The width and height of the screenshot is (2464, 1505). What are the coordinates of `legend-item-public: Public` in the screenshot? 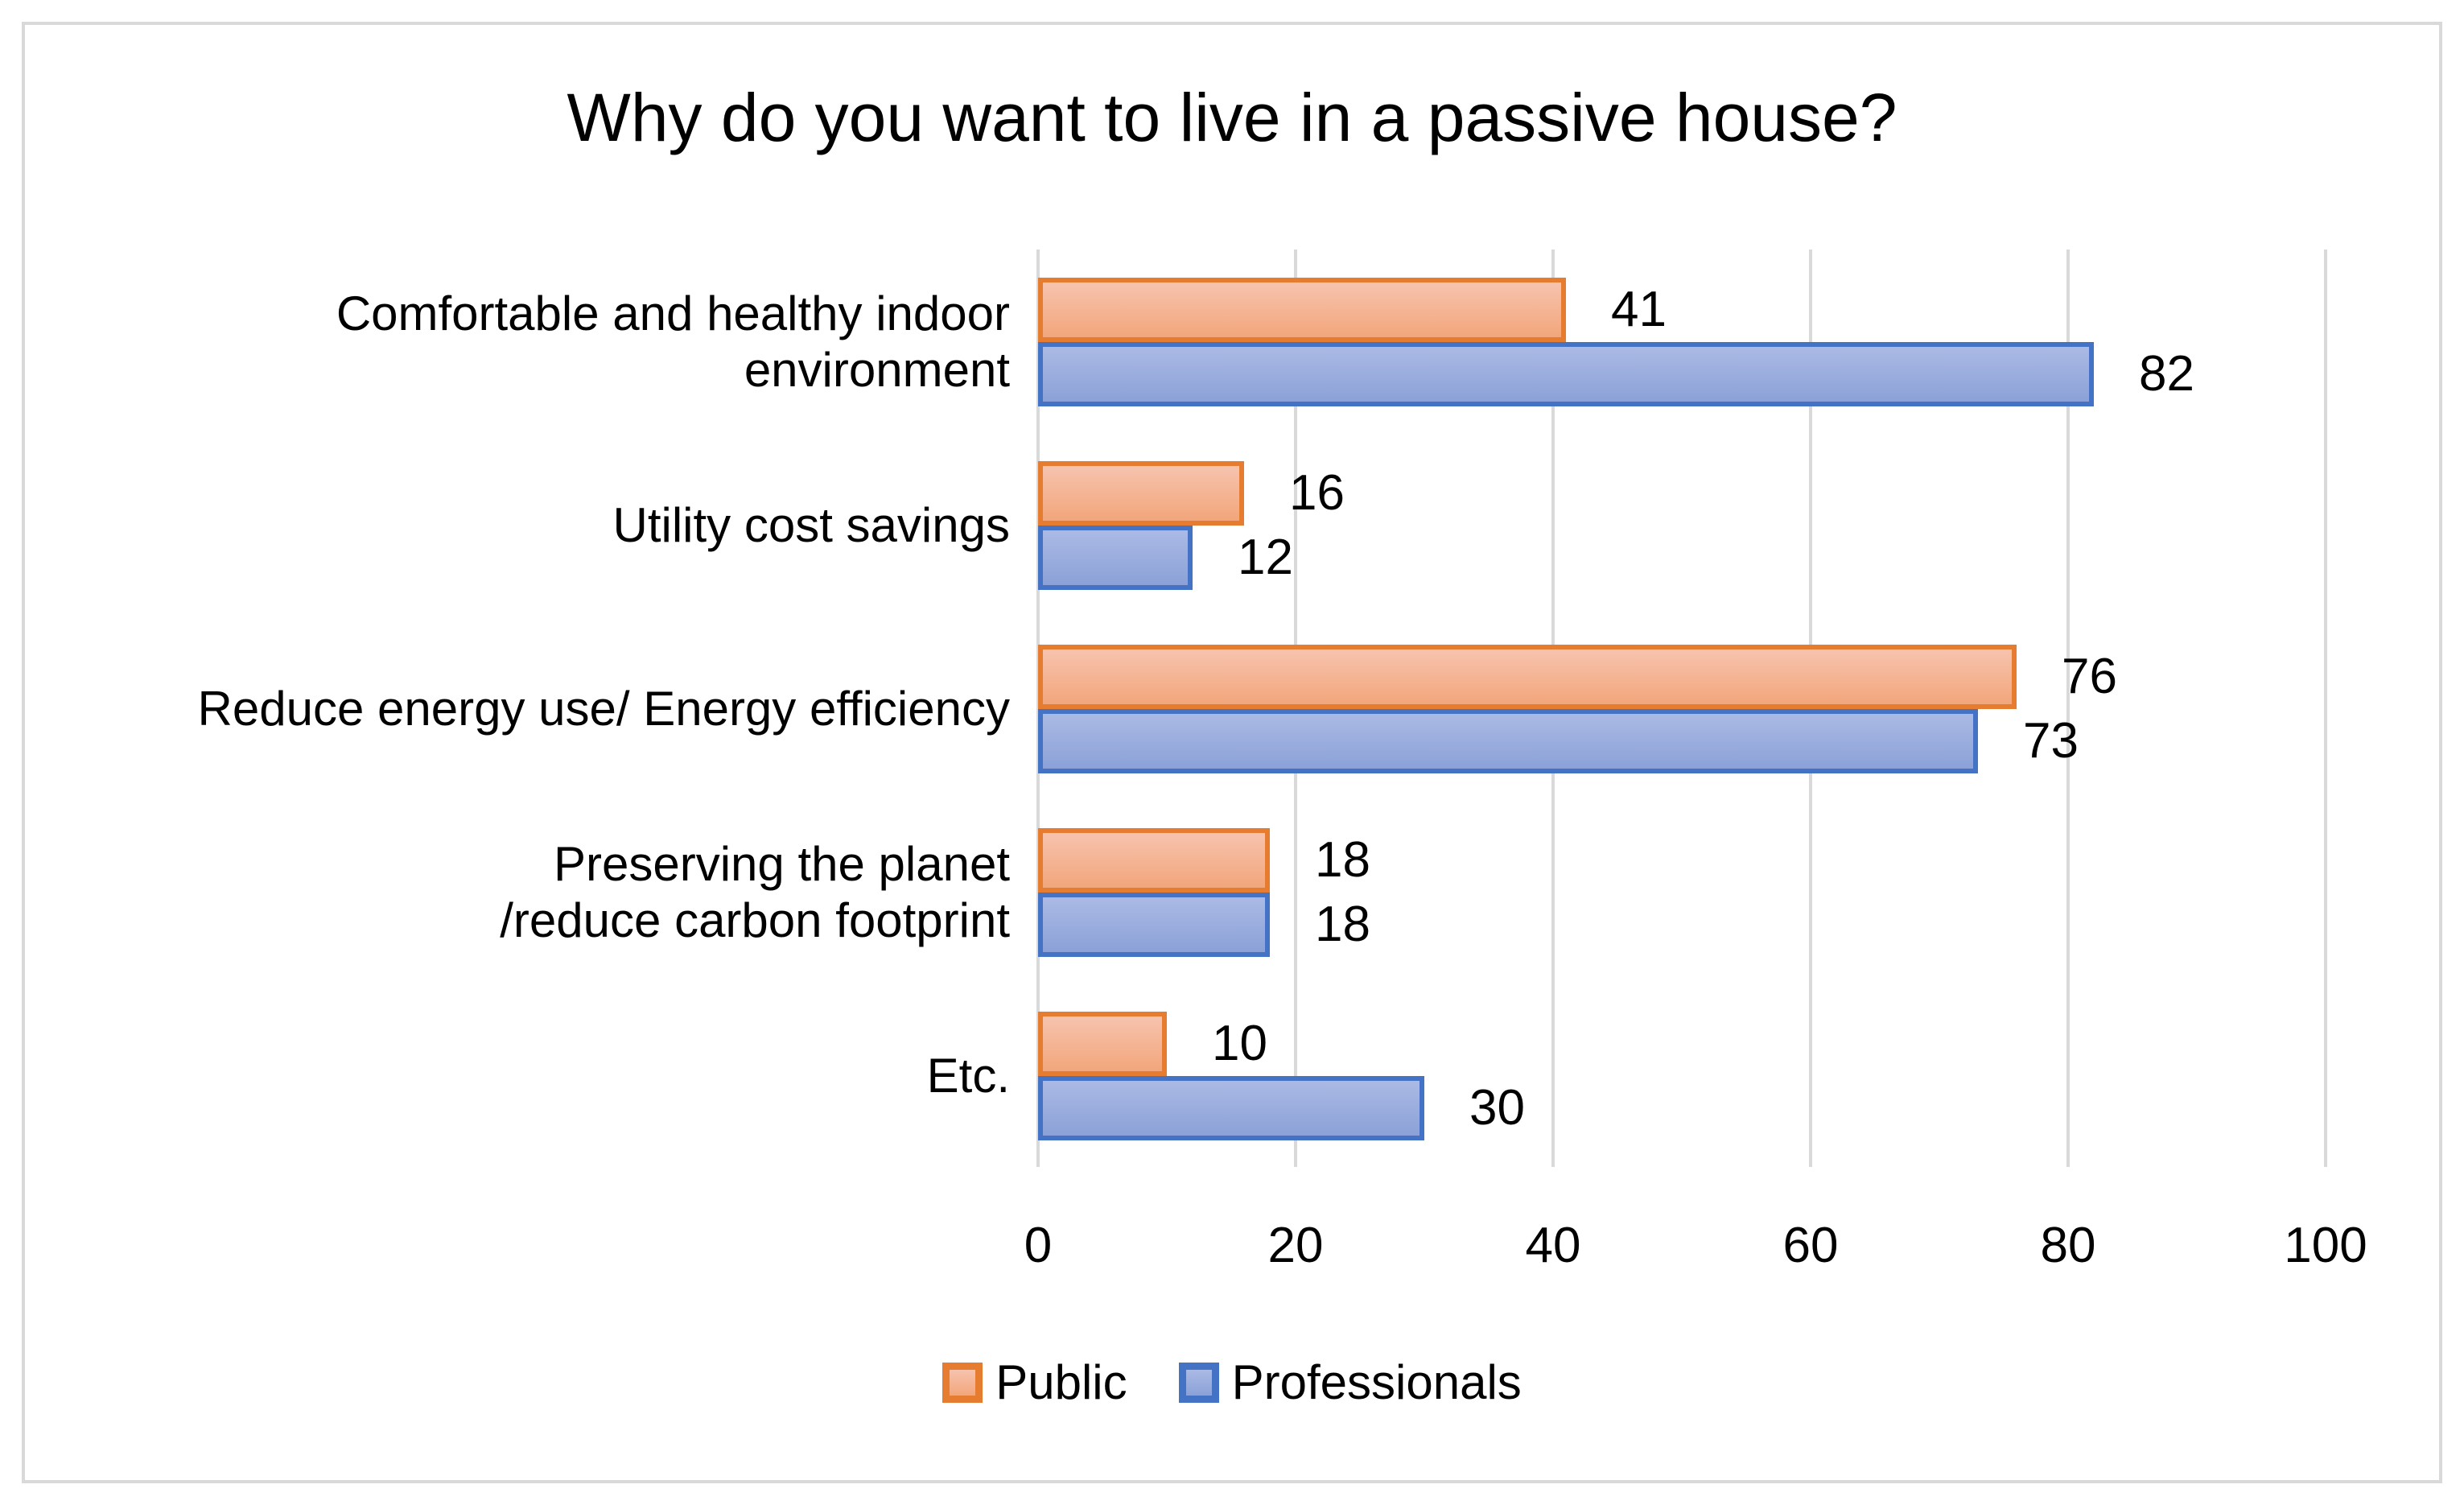 It's located at (1034, 1383).